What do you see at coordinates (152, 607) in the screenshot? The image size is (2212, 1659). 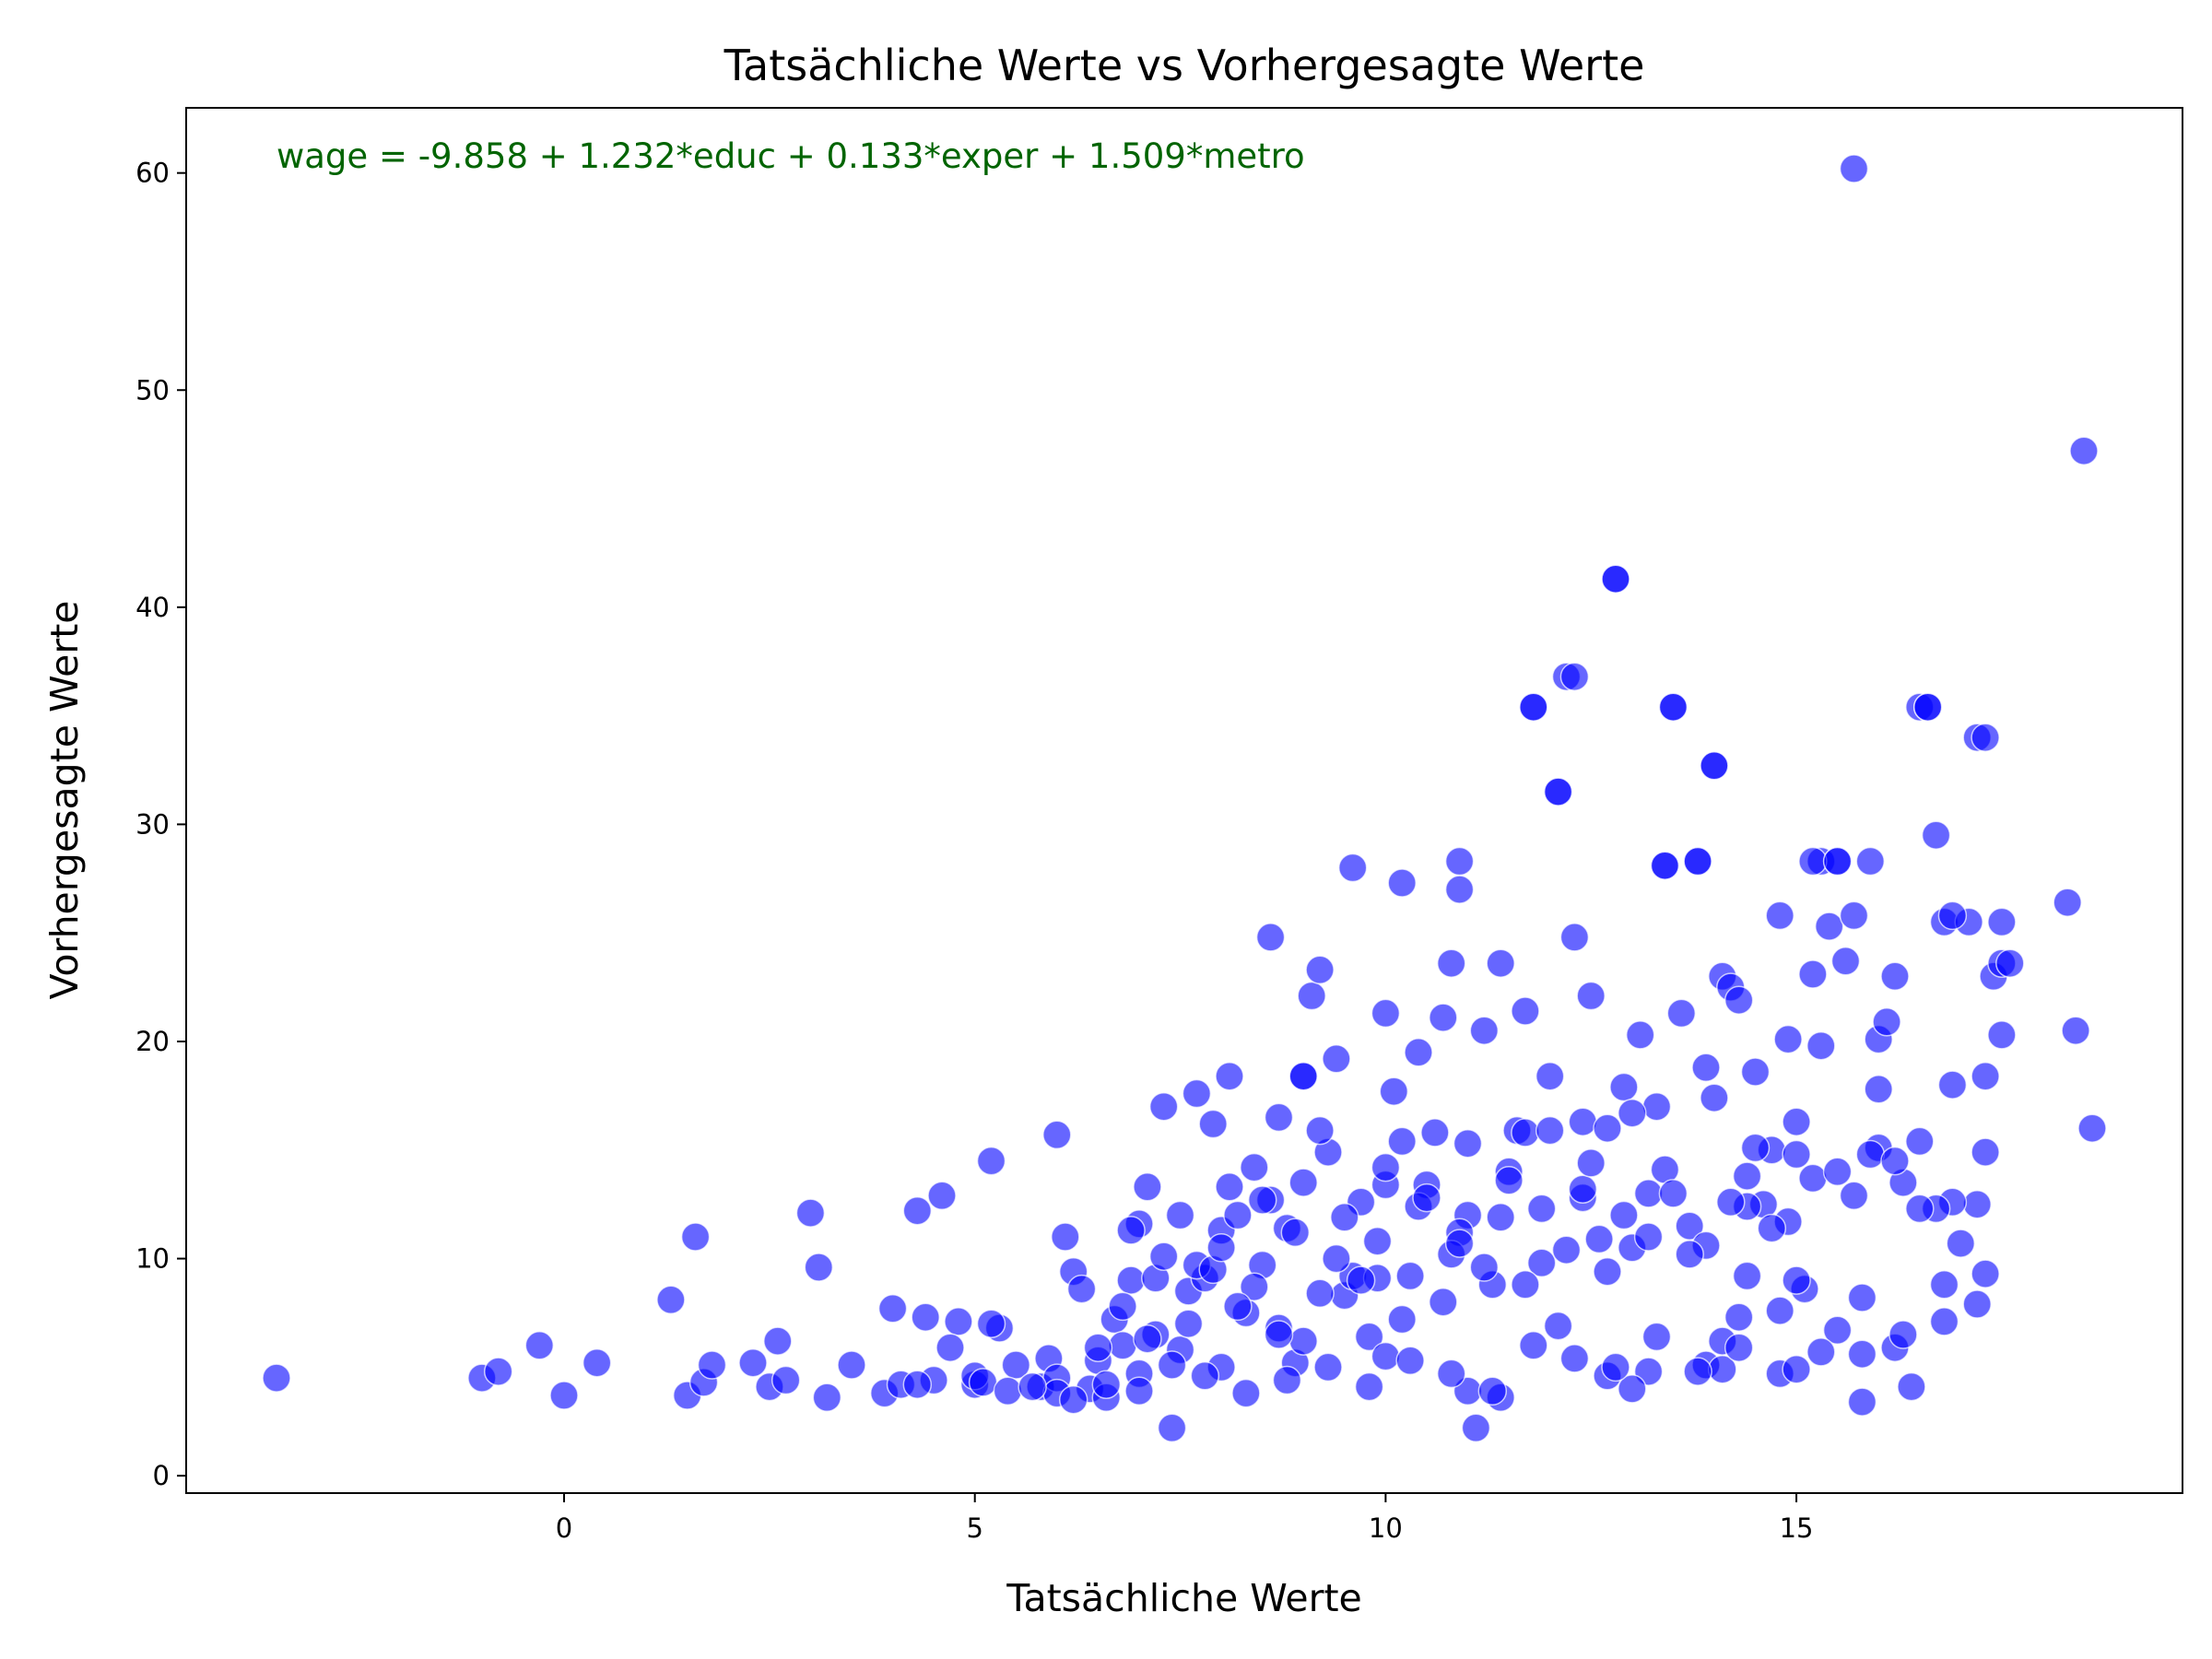 I see `y-tick-label: 40` at bounding box center [152, 607].